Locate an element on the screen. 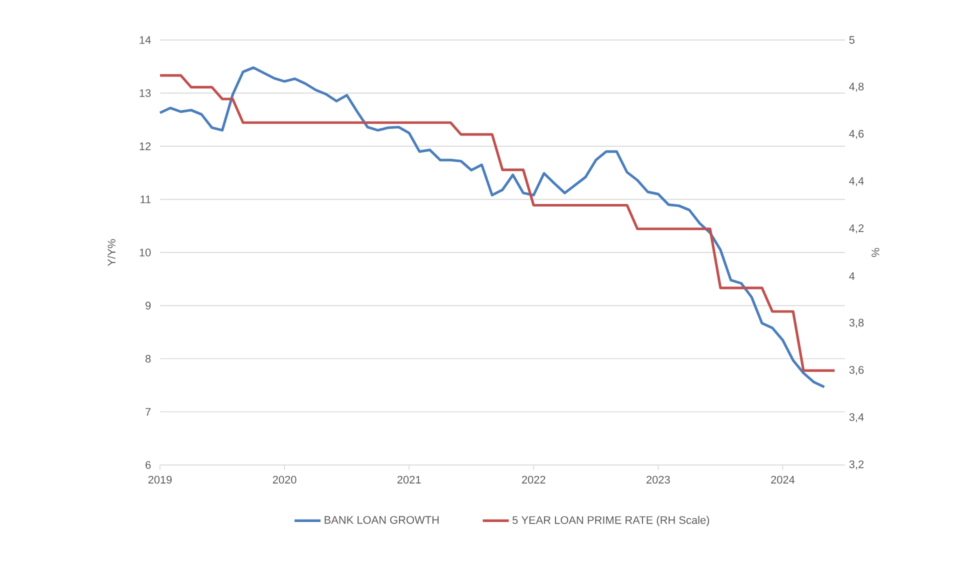  x-tick-label: 2024 is located at coordinates (783, 480).